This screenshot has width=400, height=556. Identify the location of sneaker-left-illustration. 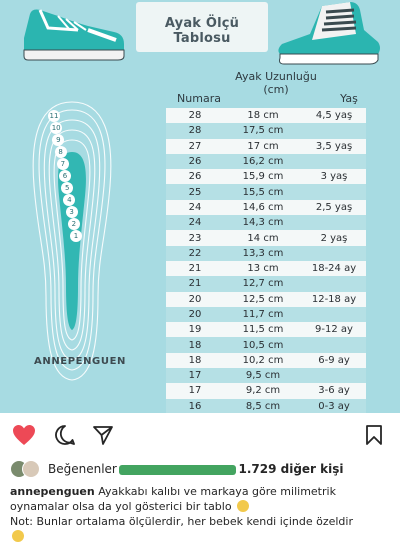
(74, 35).